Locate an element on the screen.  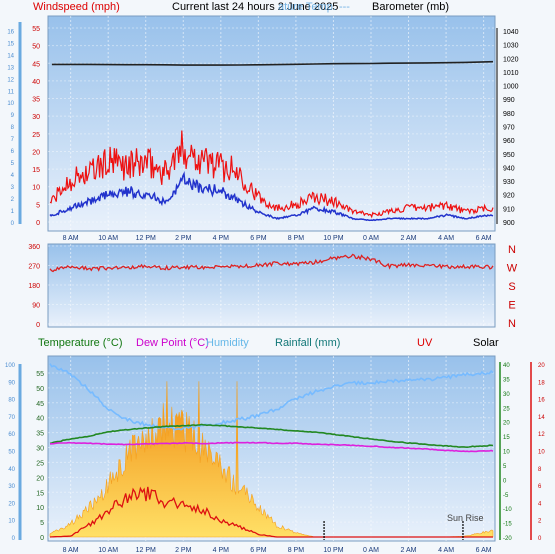
wind-left-tick: 50 is located at coordinates (36, 47).